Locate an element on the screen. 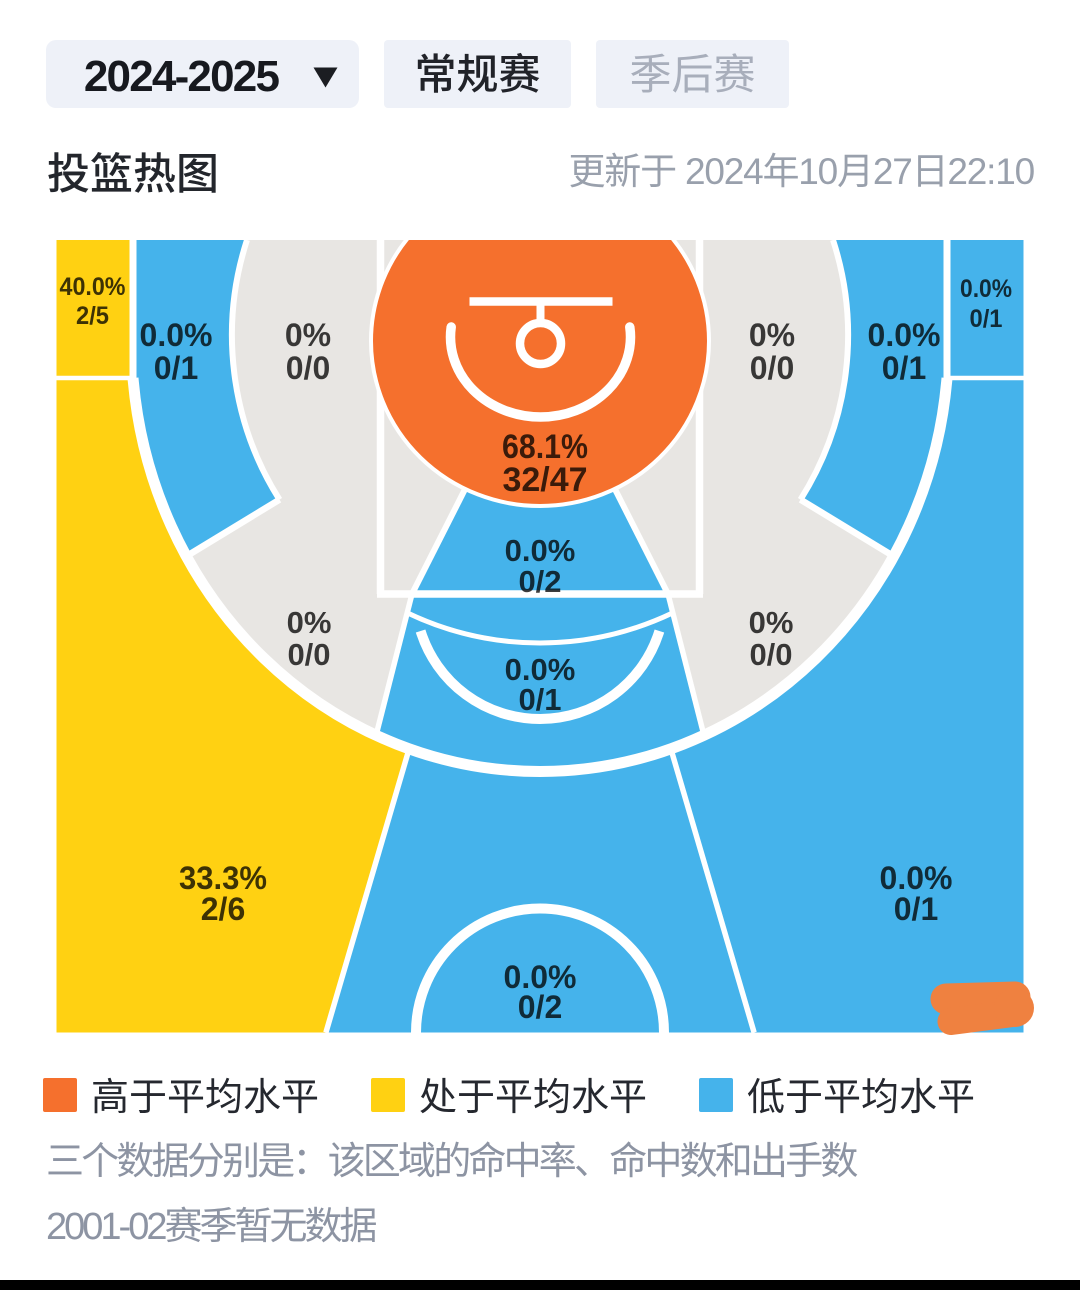 The image size is (1080, 1290). svg-text: 68.1% is located at coordinates (545, 447).